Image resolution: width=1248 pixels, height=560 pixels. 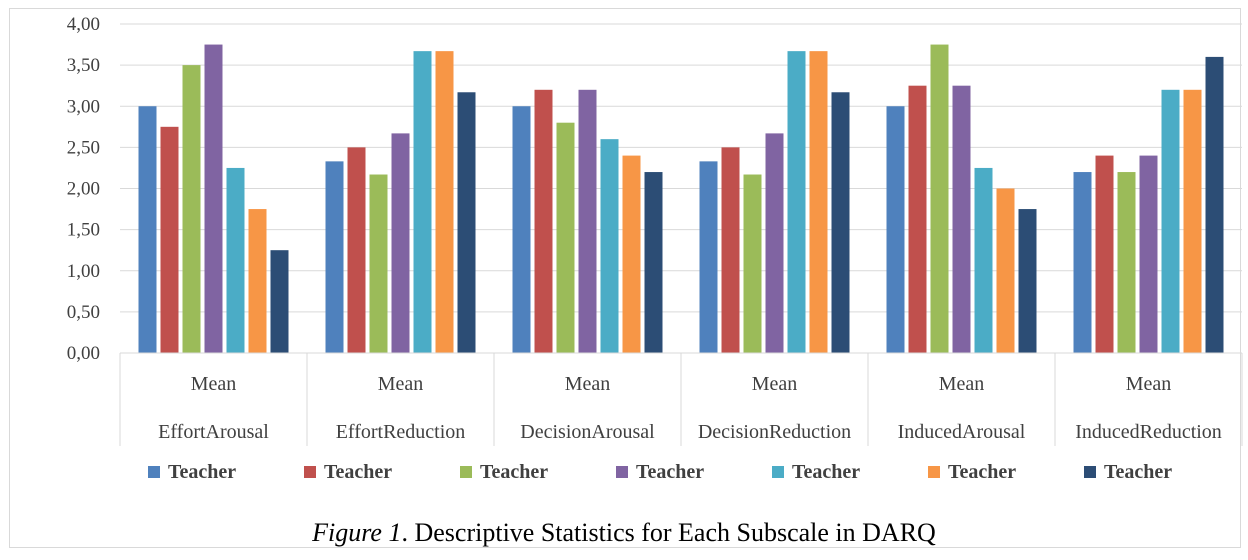 What do you see at coordinates (83, 353) in the screenshot?
I see `y-tick-label: 0,00` at bounding box center [83, 353].